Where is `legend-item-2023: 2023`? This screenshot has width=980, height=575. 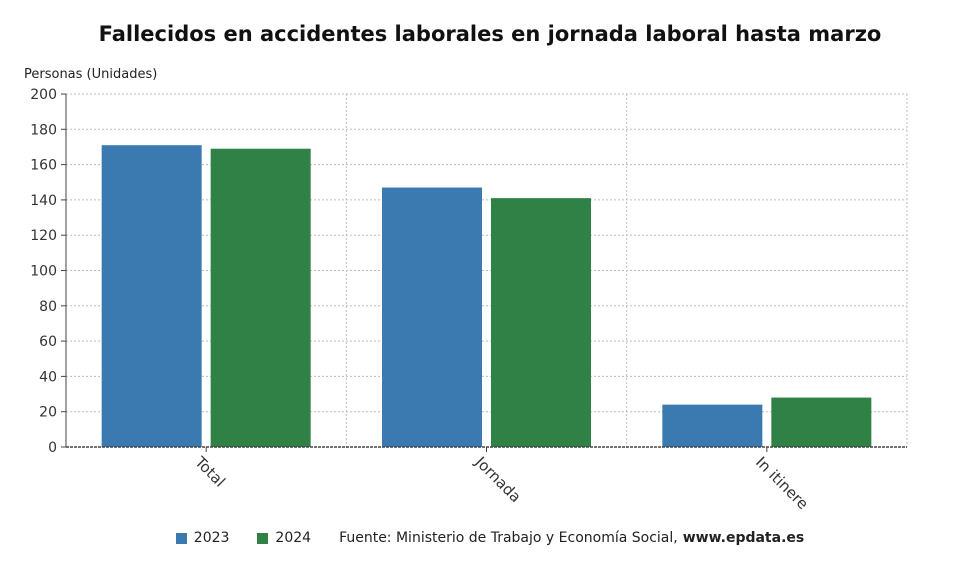 legend-item-2023: 2023 is located at coordinates (202, 538).